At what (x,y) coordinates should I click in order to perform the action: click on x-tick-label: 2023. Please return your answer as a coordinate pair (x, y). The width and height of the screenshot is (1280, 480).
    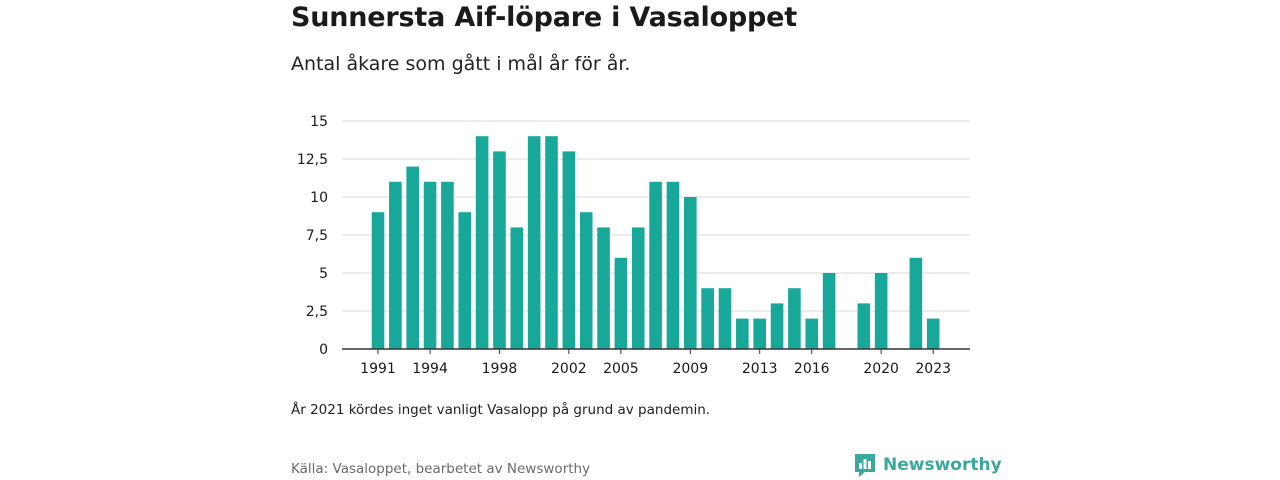
    Looking at the image, I should click on (933, 369).